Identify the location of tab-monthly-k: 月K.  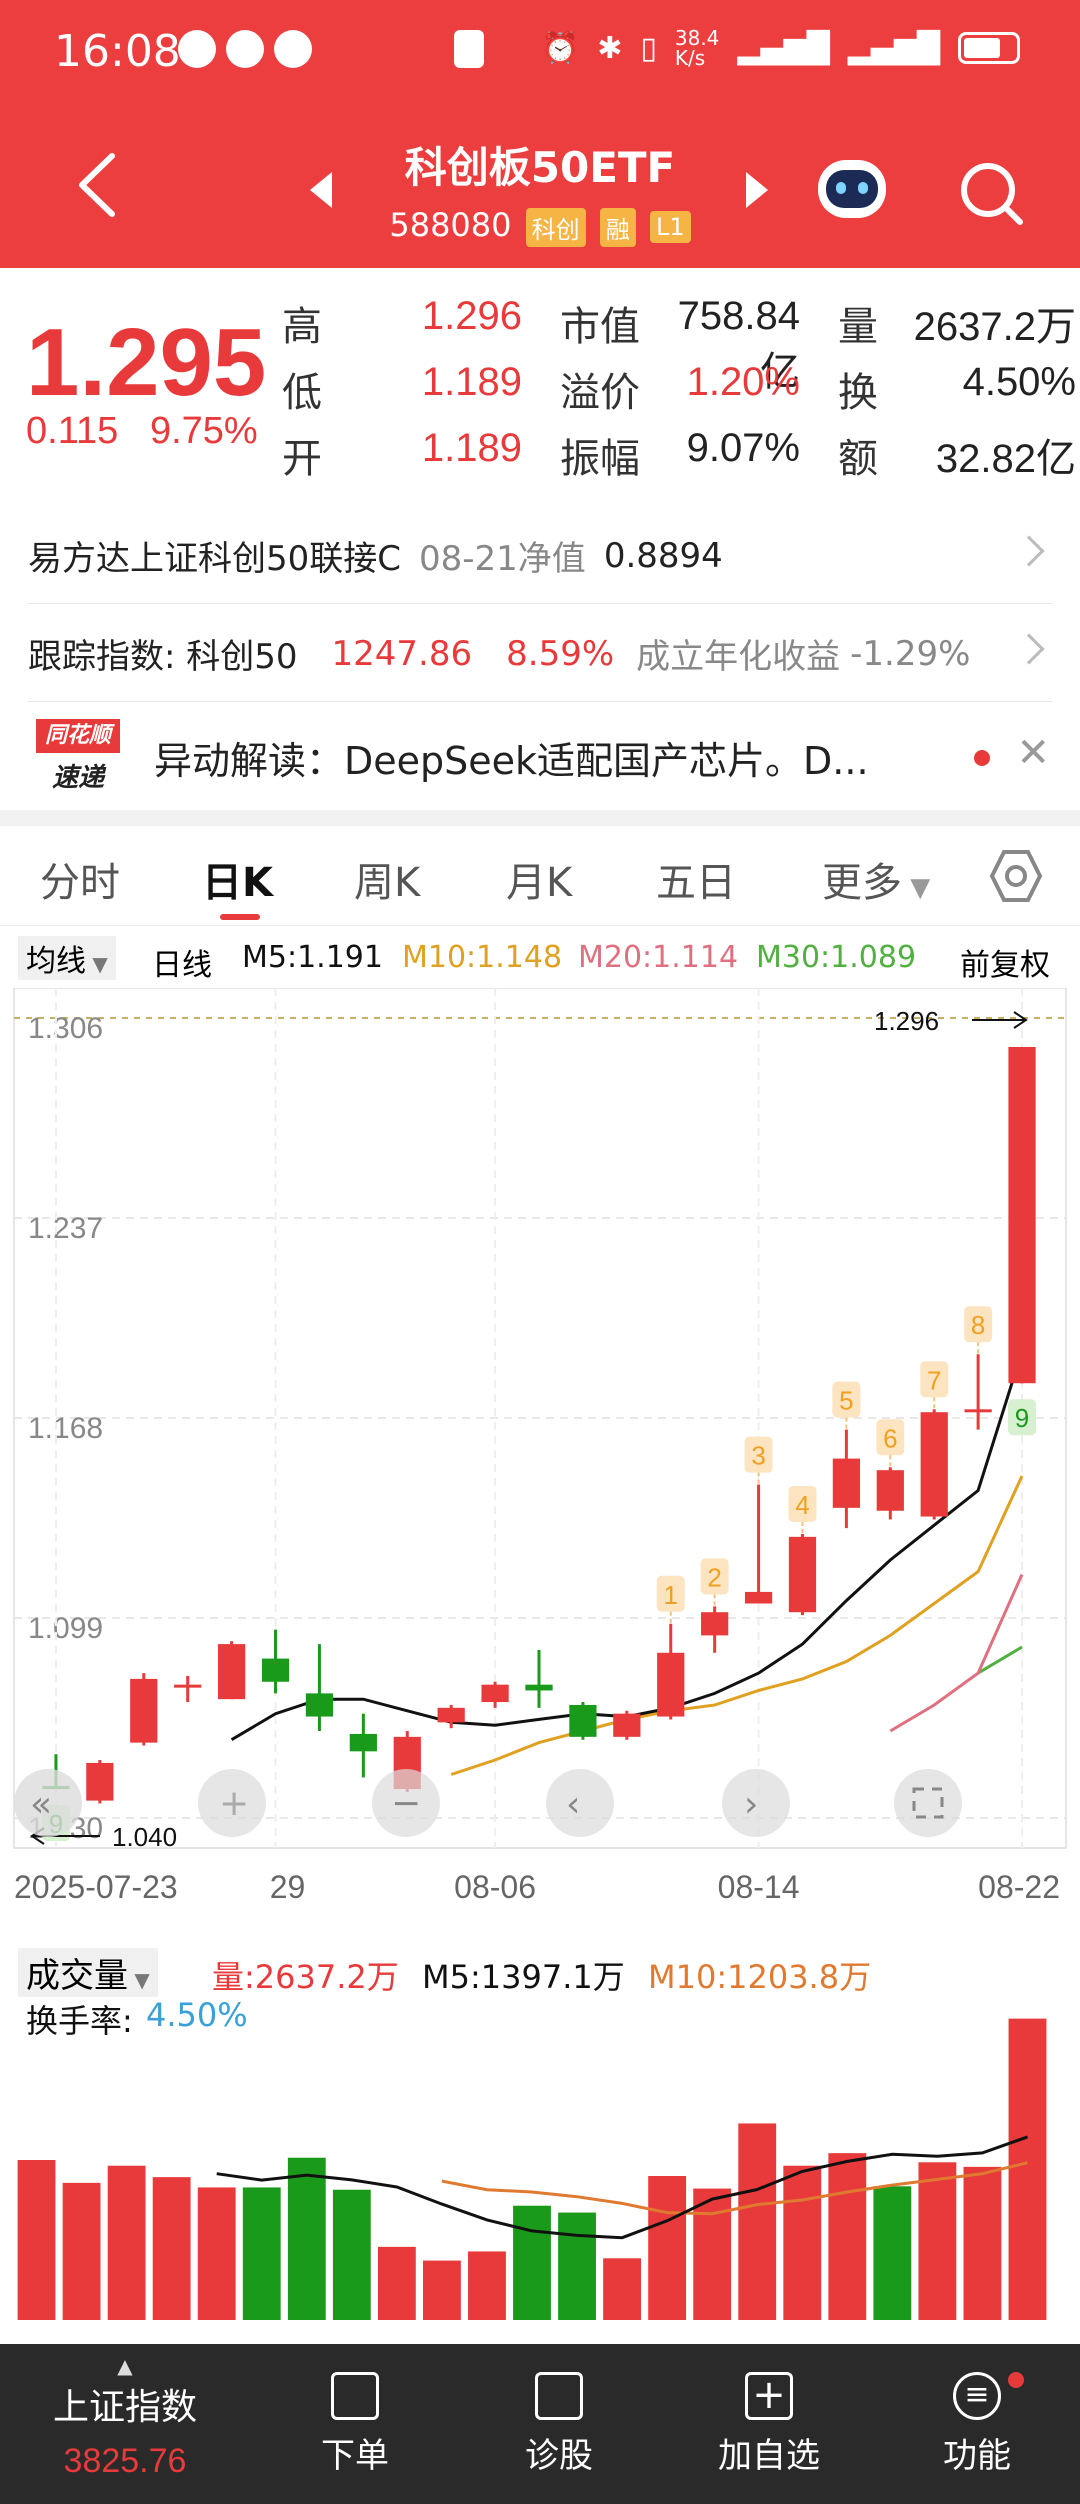
(539, 883).